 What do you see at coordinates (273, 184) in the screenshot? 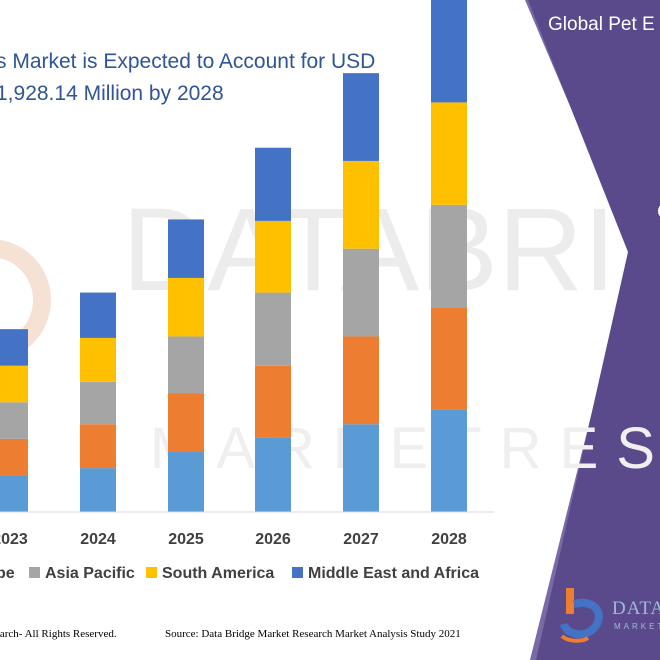
I see `bar-2026-middle-east-and-africa` at bounding box center [273, 184].